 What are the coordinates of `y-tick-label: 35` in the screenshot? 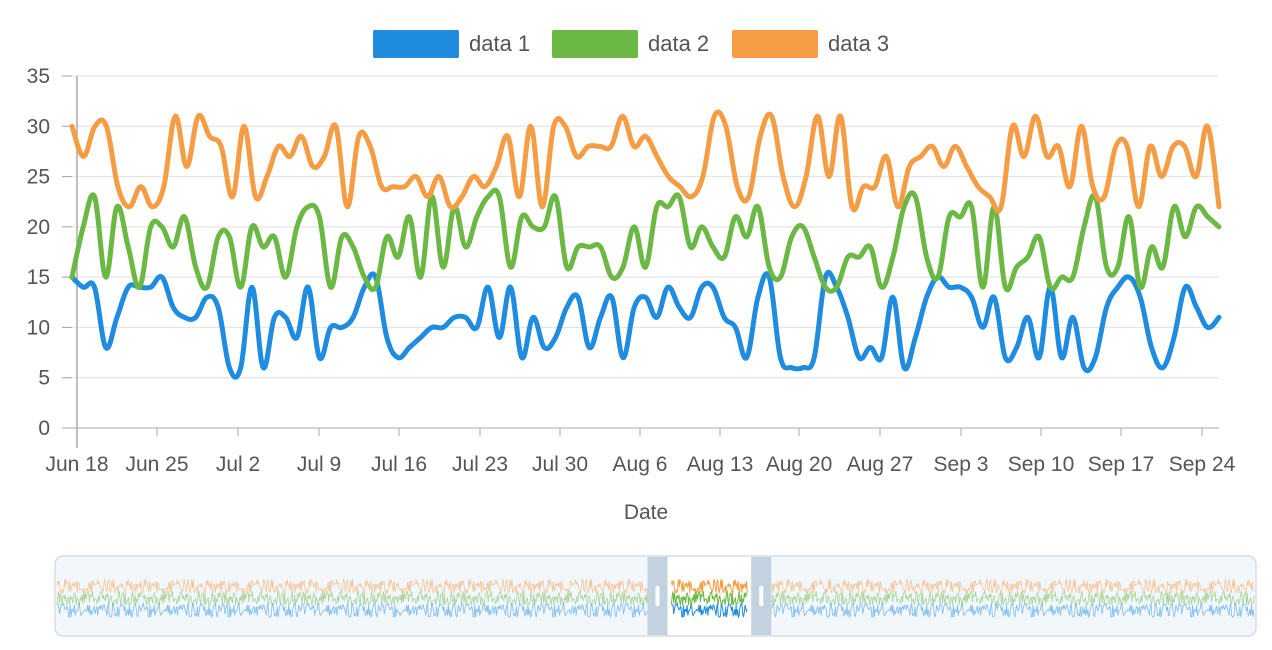 It's located at (38, 76).